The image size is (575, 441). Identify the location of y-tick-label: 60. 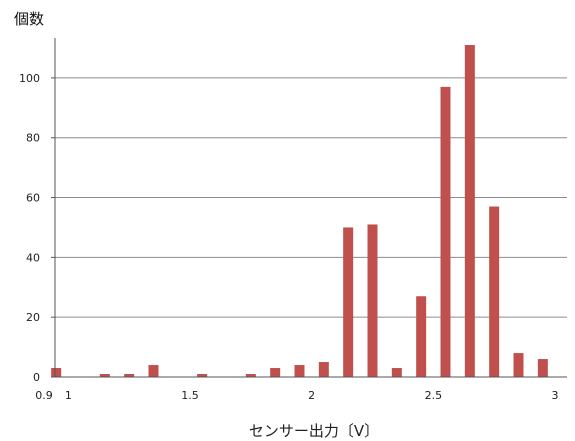
(33, 198).